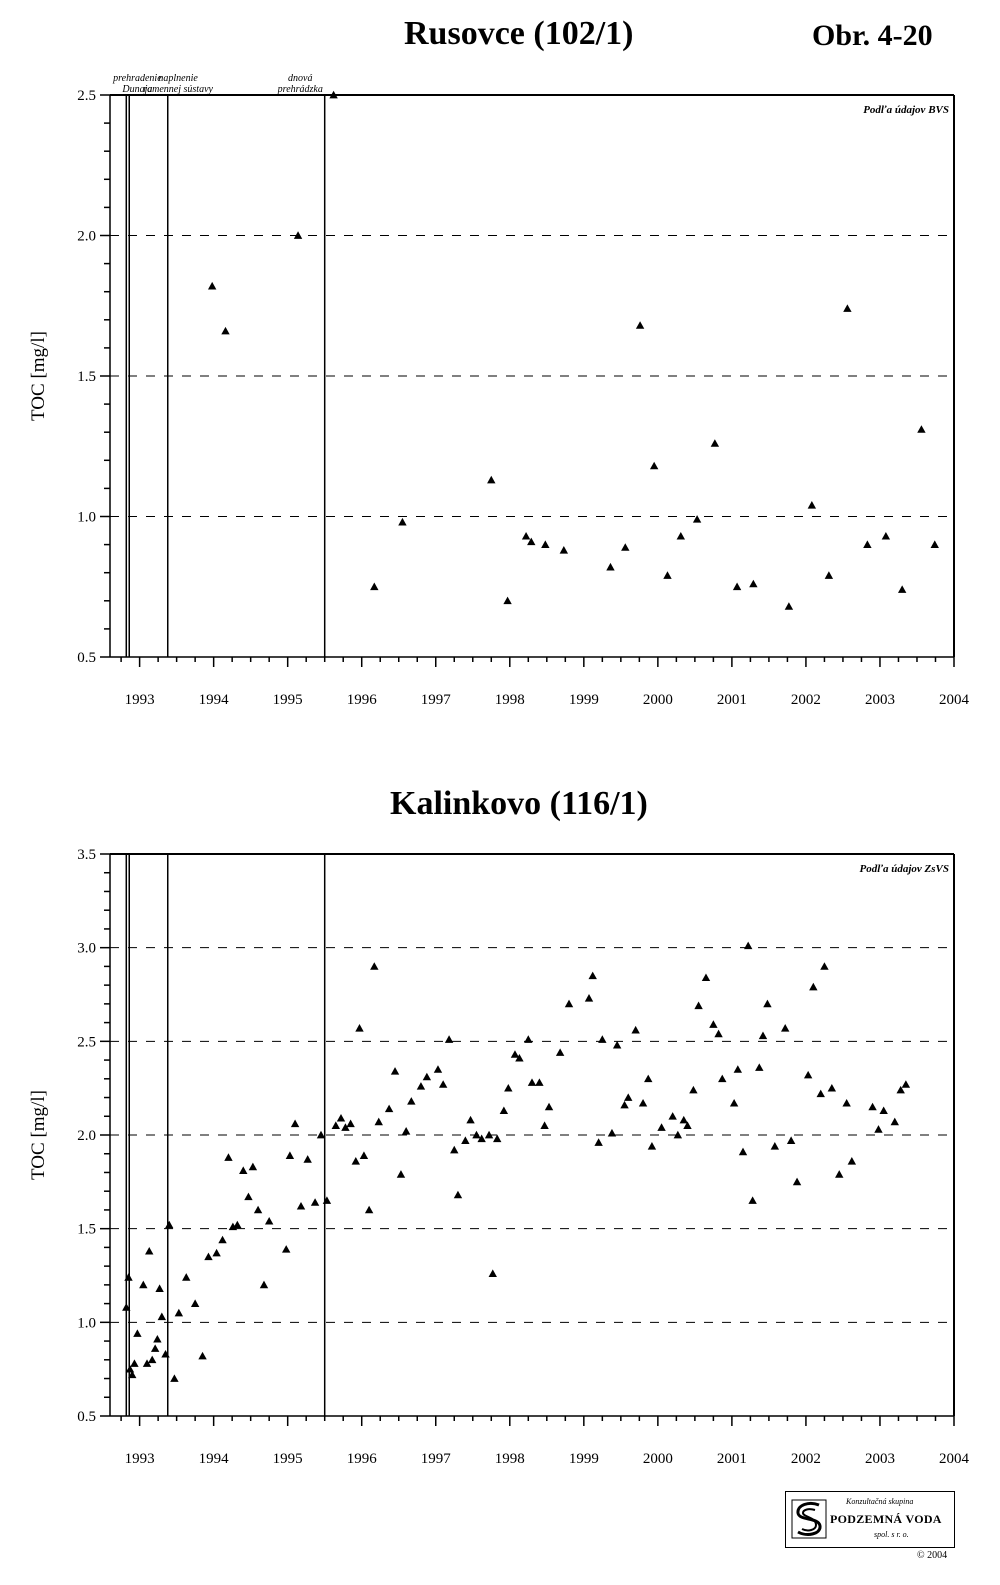 The image size is (1000, 1585). Describe the element at coordinates (872, 35) in the screenshot. I see `figure-label: Obr. 4-20` at that location.